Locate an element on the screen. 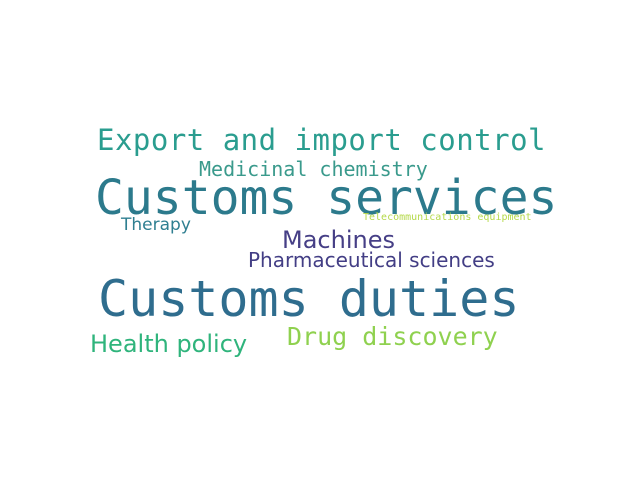 The height and width of the screenshot is (480, 640). word-drug-discovery: Drug discovery is located at coordinates (392, 336).